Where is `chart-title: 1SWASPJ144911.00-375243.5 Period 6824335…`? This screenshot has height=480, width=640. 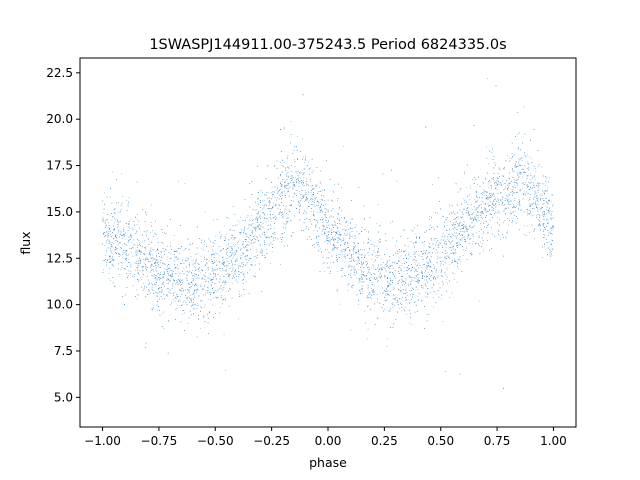 chart-title: 1SWASPJ144911.00-375243.5 Period 6824335… is located at coordinates (327, 45).